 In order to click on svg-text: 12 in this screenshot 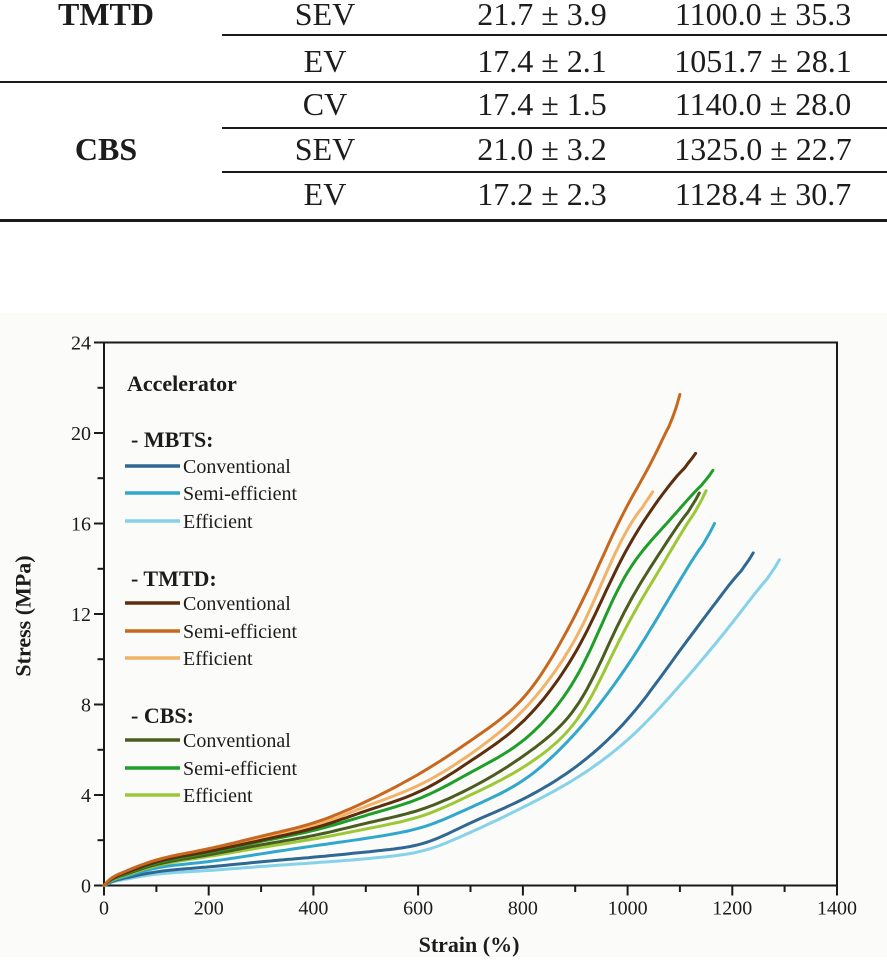, I will do `click(81, 615)`.